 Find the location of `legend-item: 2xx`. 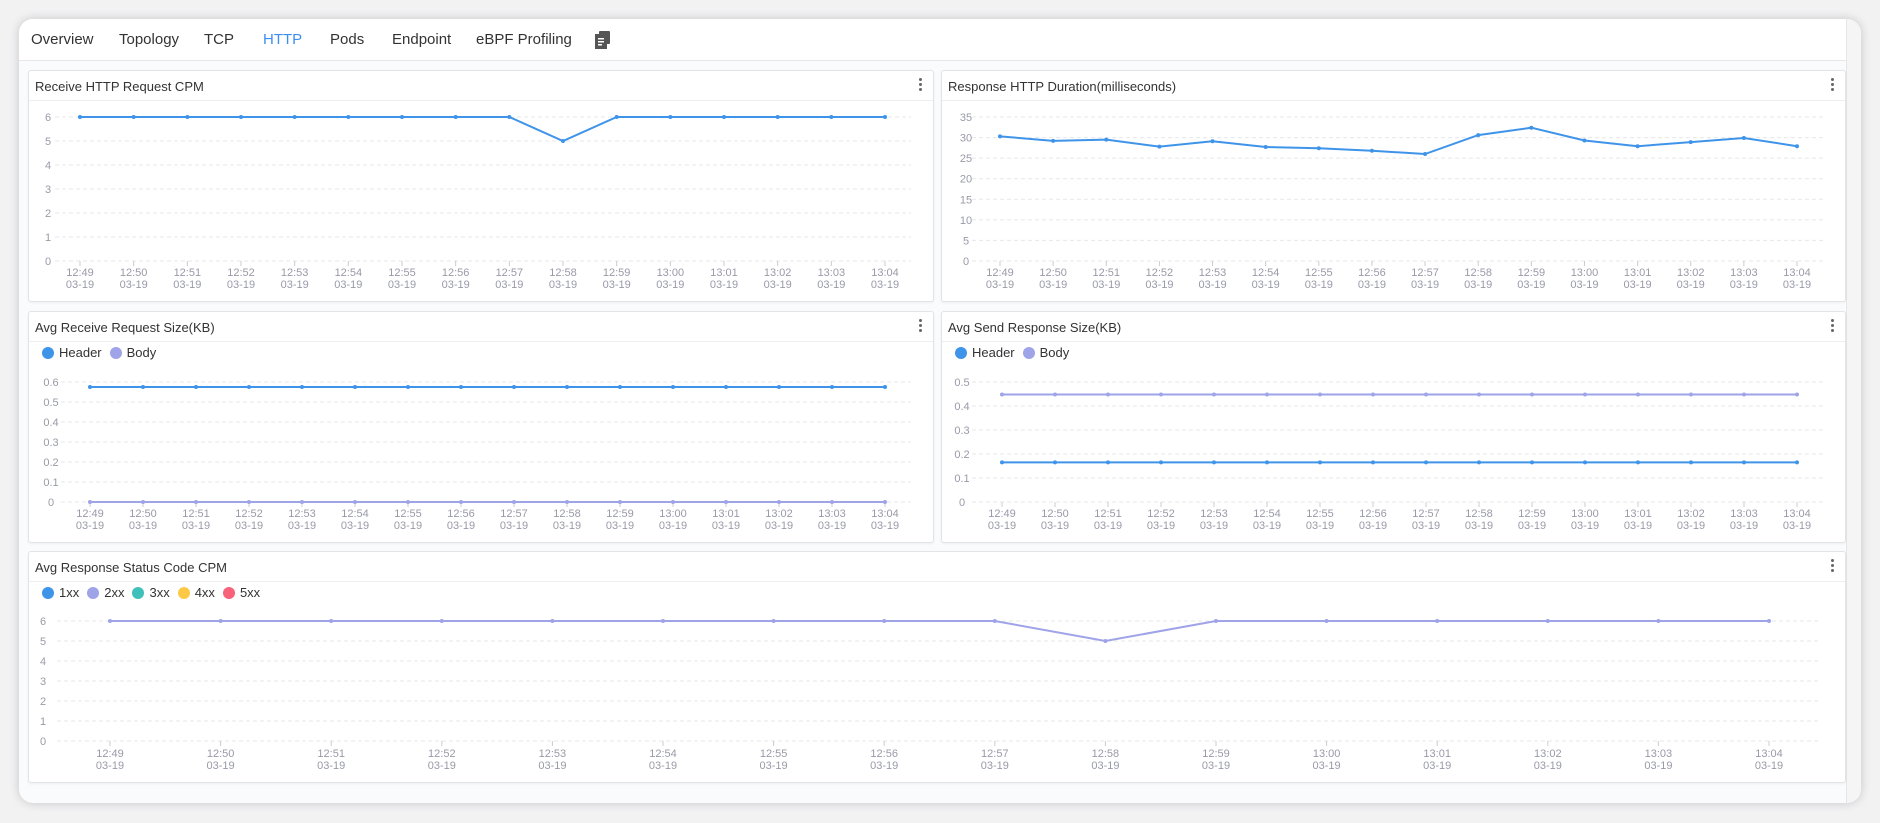

legend-item: 2xx is located at coordinates (105, 592).